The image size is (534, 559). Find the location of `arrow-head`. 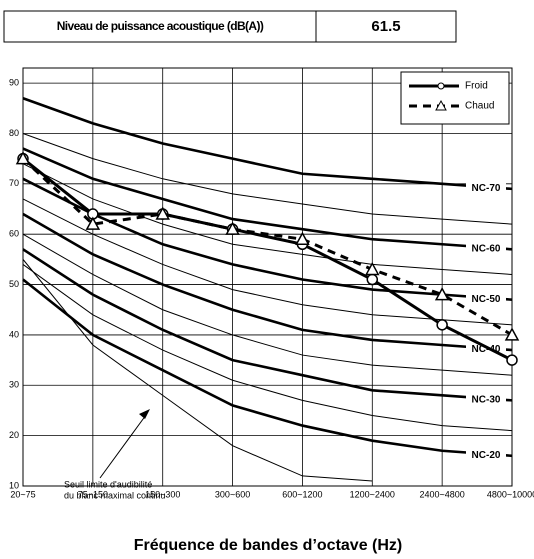

arrow-head is located at coordinates (144, 414).